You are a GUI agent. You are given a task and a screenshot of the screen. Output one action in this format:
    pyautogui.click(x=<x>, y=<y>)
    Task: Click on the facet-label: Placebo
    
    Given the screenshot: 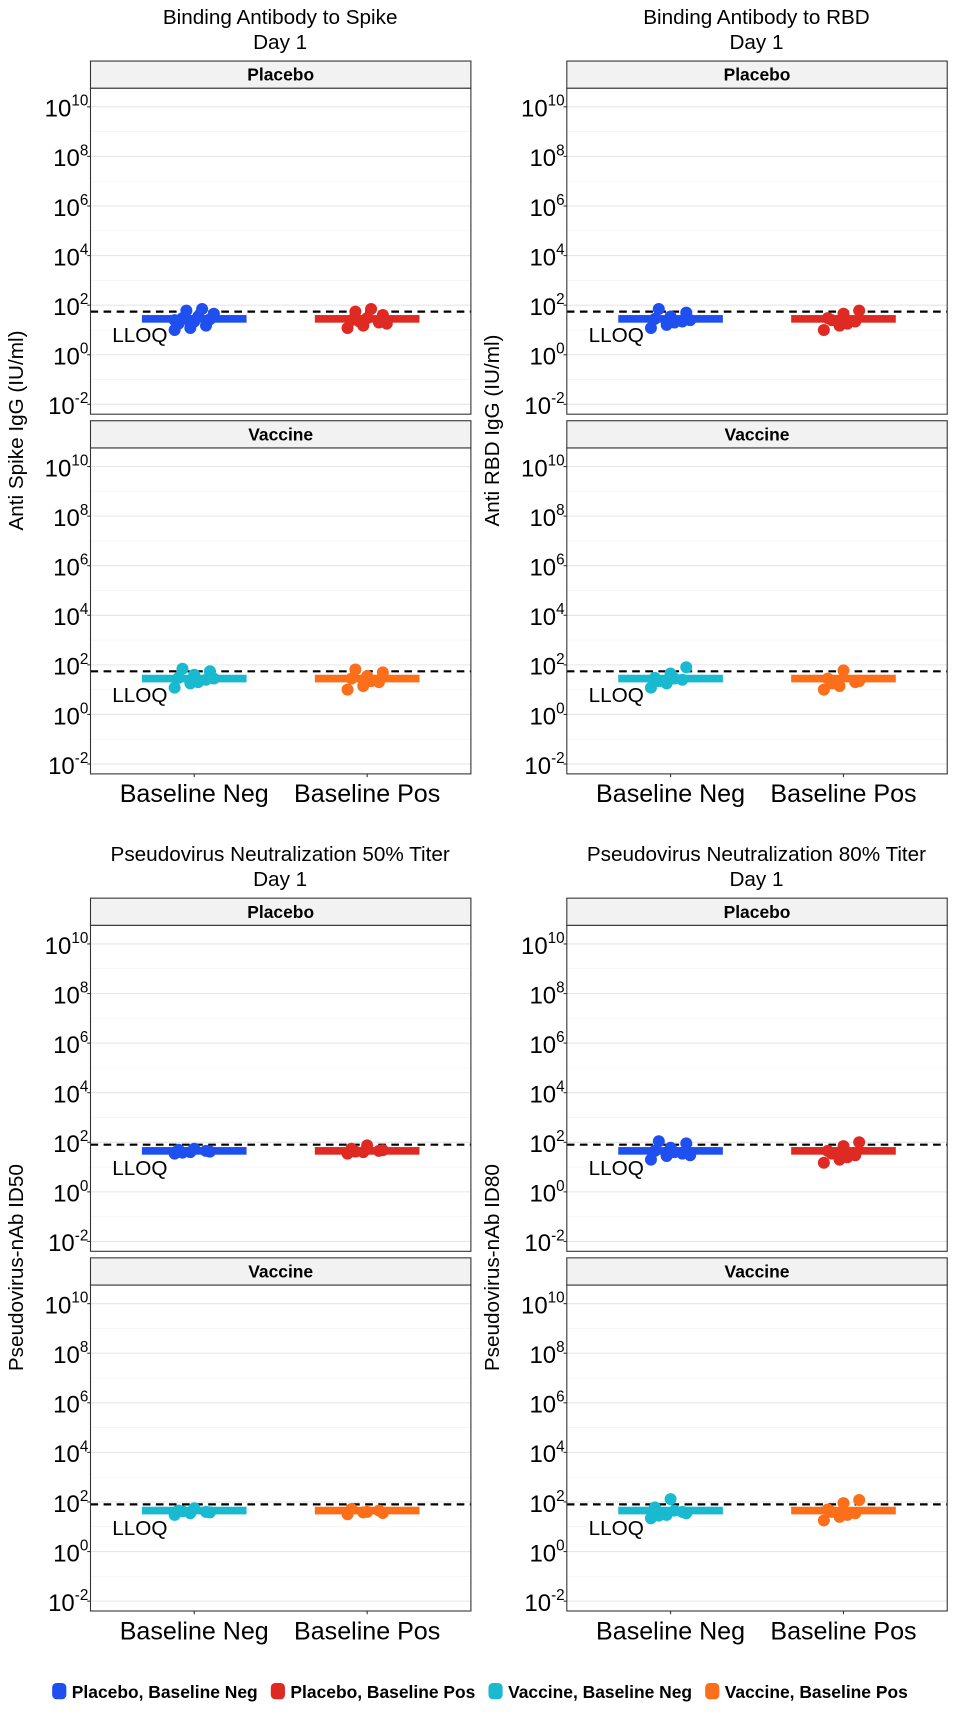 What is the action you would take?
    pyautogui.click(x=757, y=912)
    